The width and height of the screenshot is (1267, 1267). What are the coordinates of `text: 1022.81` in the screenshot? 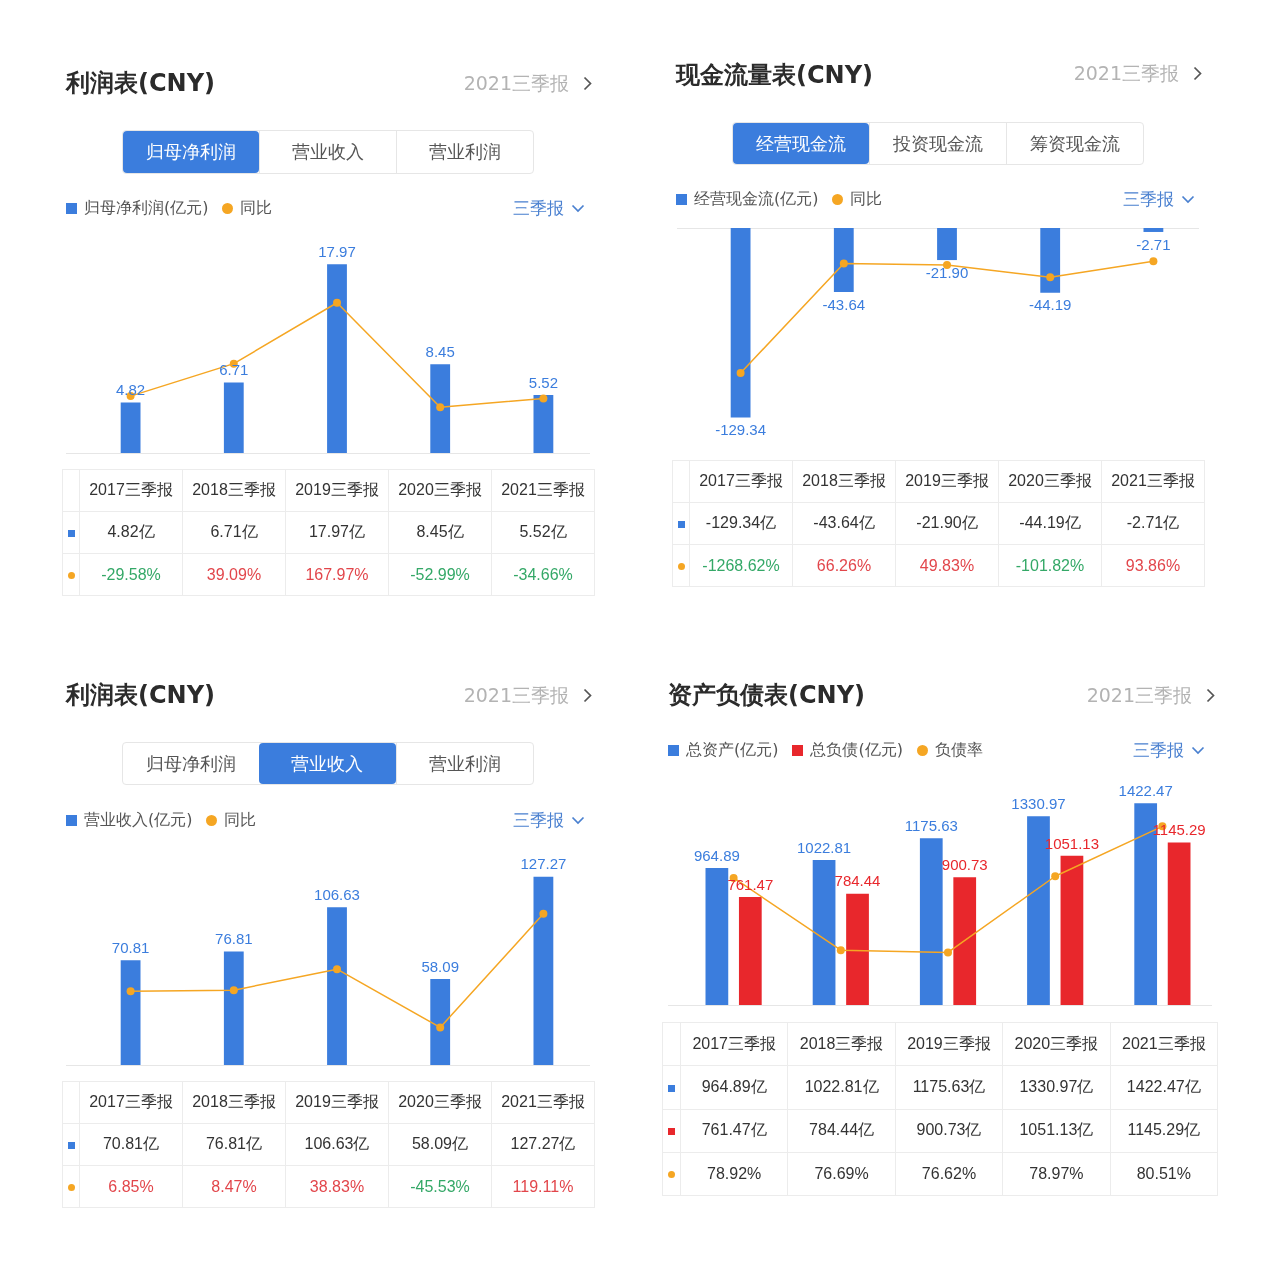 It's located at (824, 847).